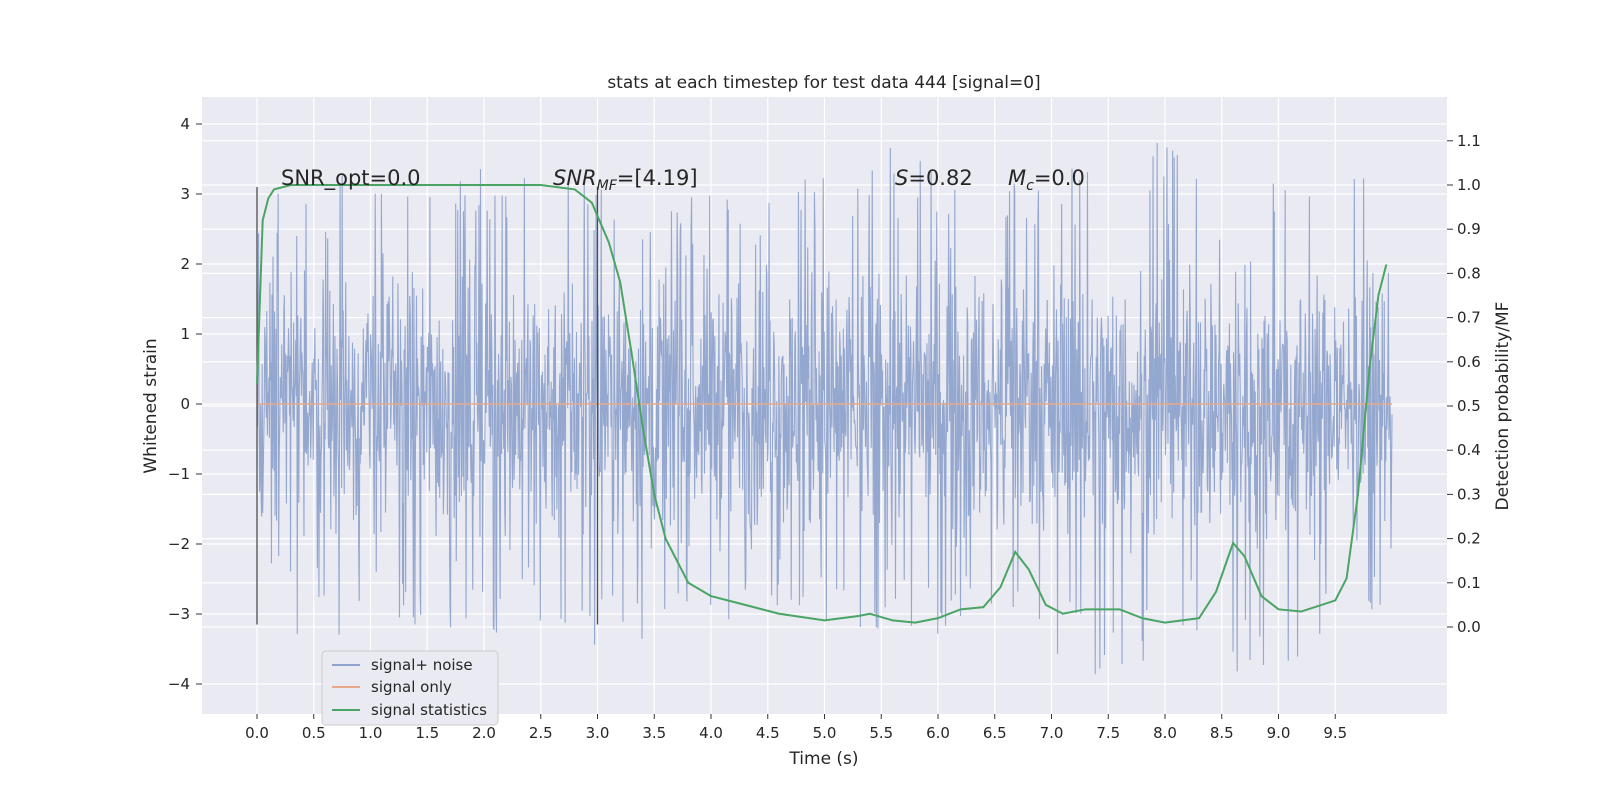  Describe the element at coordinates (654, 733) in the screenshot. I see `x-tick-label-7: 3.5` at that location.